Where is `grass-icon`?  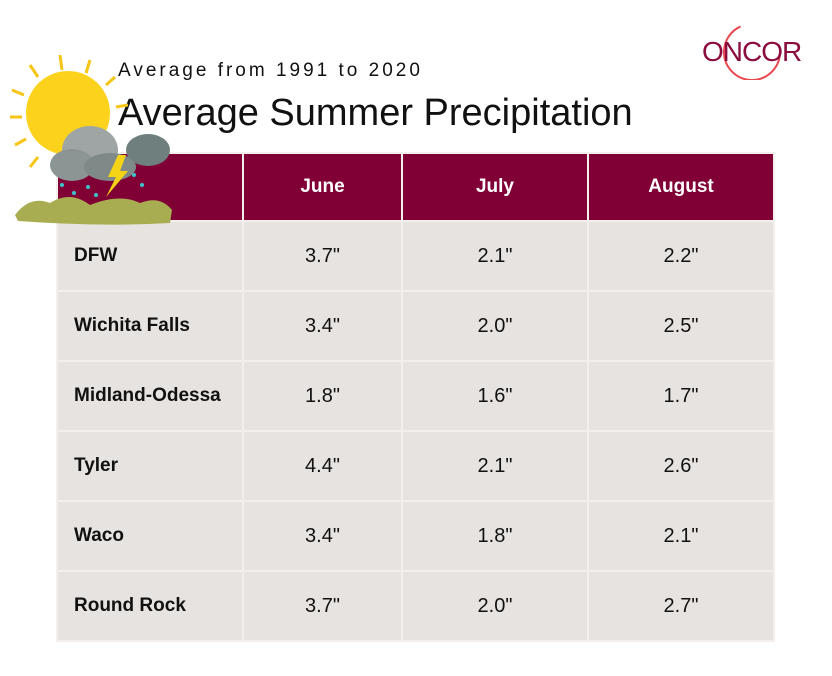
grass-icon is located at coordinates (93, 210).